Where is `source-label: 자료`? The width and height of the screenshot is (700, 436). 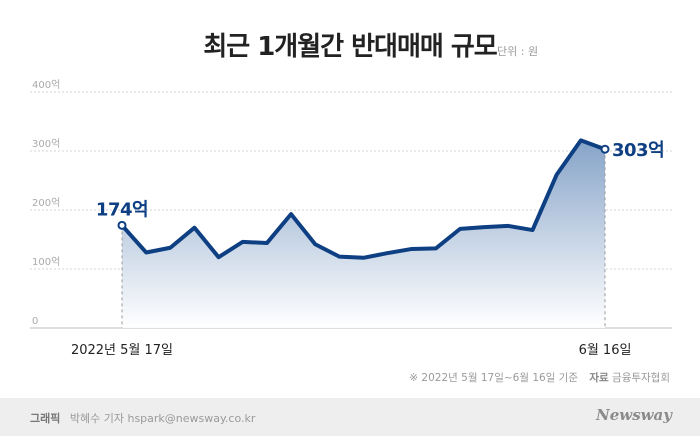 source-label: 자료 is located at coordinates (599, 378).